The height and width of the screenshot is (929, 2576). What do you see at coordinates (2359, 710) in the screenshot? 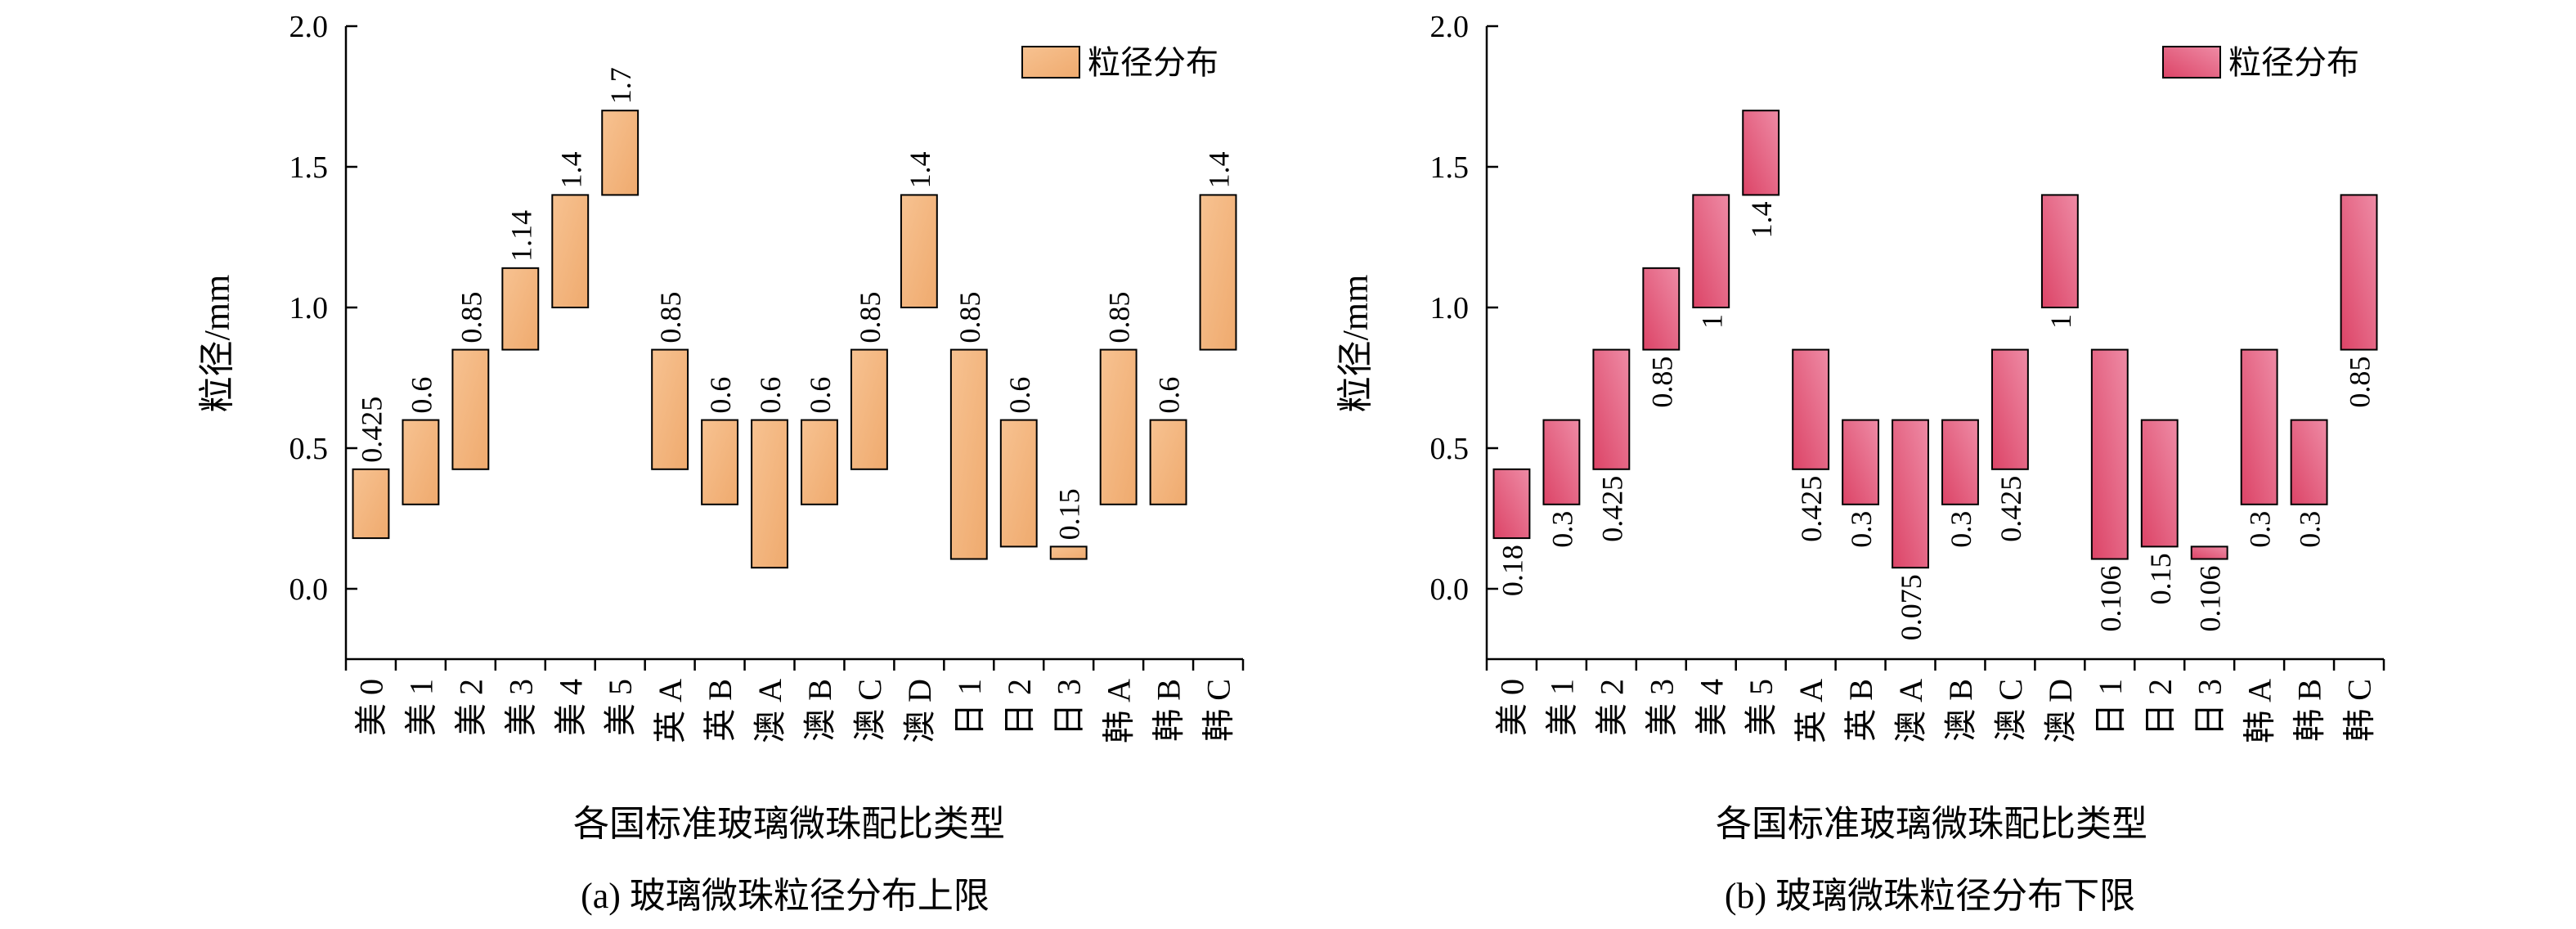
I see `x-tick-label: 韩 C` at bounding box center [2359, 710].